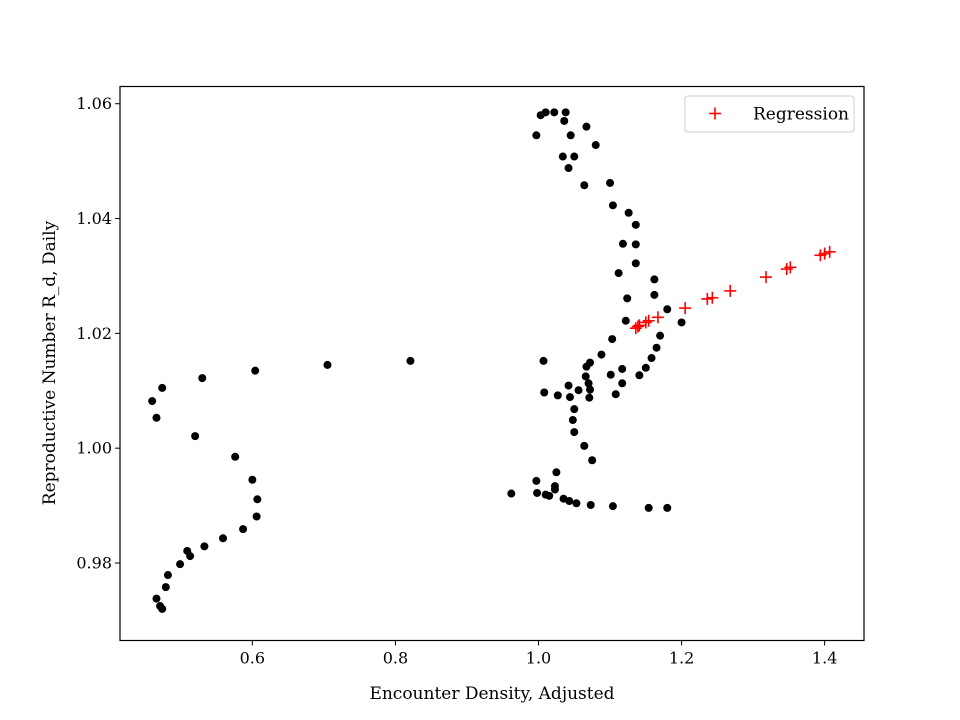 The image size is (960, 720). I want to click on legend-box, so click(769, 114).